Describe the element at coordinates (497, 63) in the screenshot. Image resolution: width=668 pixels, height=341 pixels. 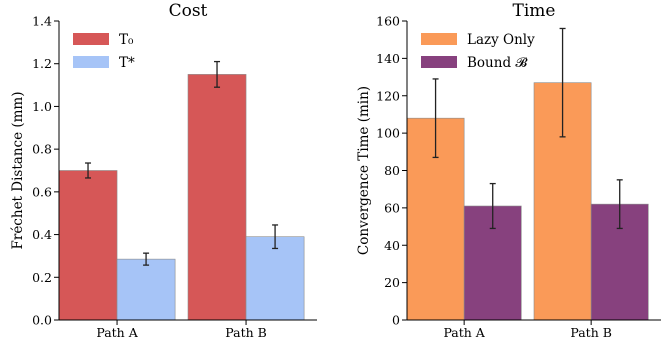
I see `legend-label: Bound 𝓑` at that location.